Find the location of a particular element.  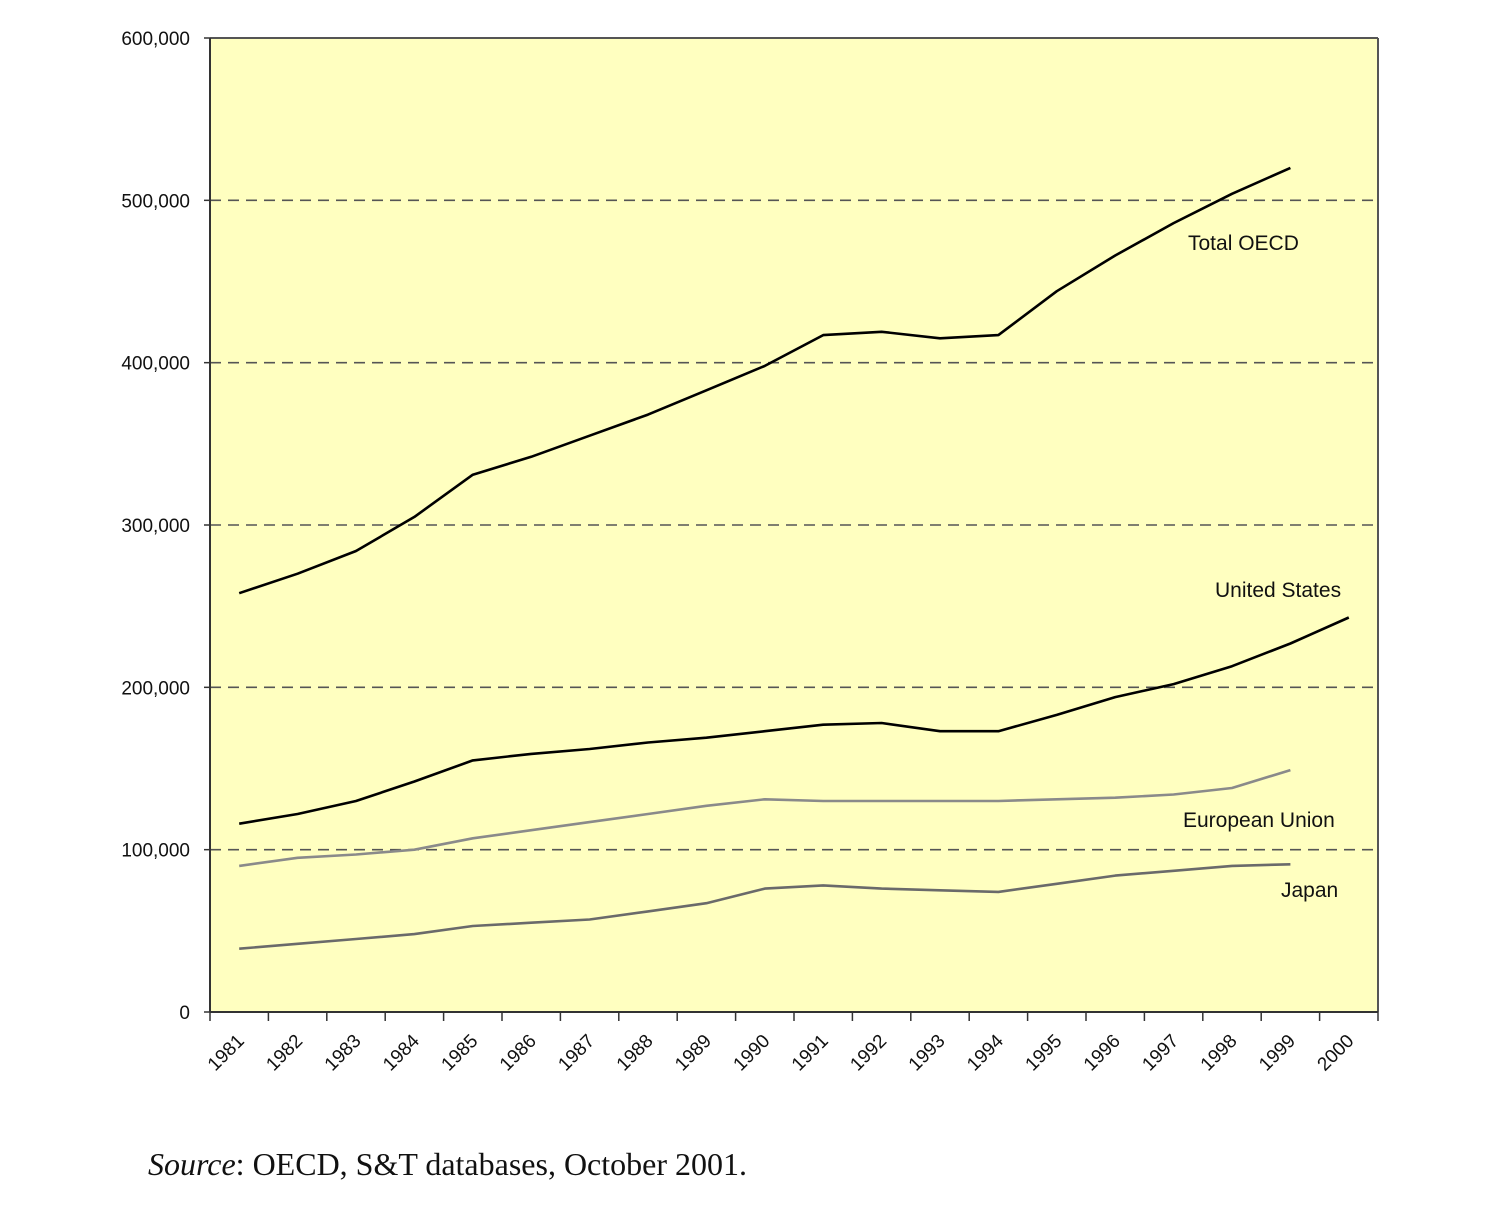

series-label-japan: Japan is located at coordinates (1309, 890).